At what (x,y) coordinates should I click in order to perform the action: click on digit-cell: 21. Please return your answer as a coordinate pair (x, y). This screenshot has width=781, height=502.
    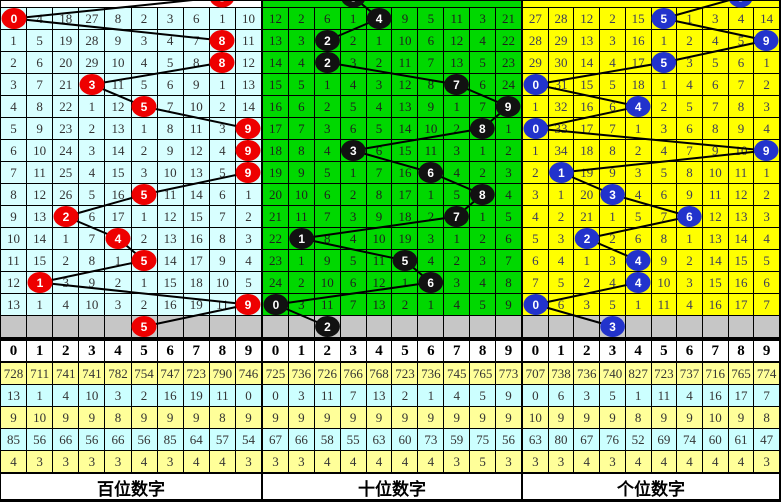
    Looking at the image, I should click on (66, 84).